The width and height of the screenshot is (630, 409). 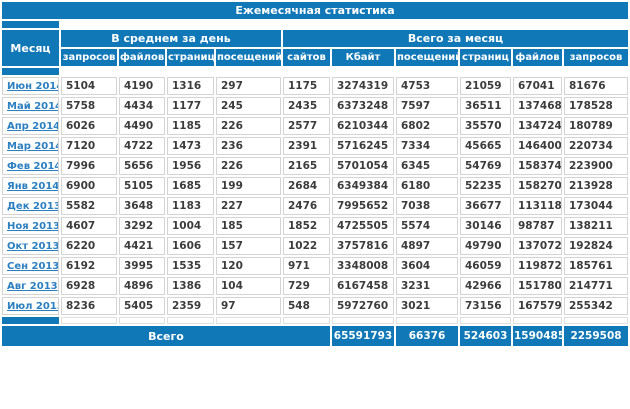 I want to click on month-link: Дек 2013, so click(x=33, y=206).